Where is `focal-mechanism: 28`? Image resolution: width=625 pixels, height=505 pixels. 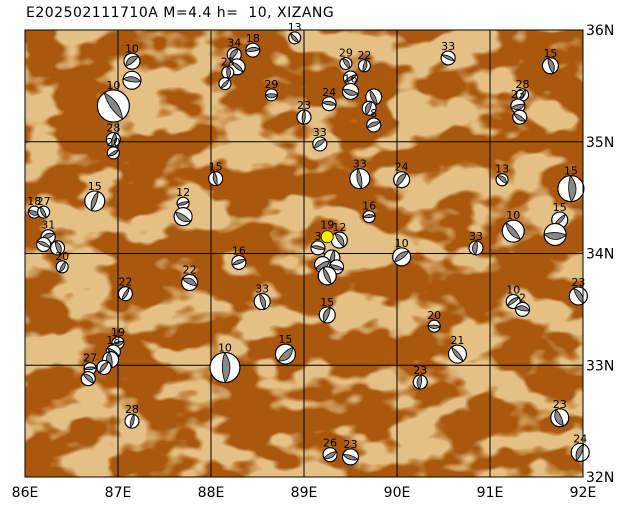 focal-mechanism: 28 is located at coordinates (132, 416).